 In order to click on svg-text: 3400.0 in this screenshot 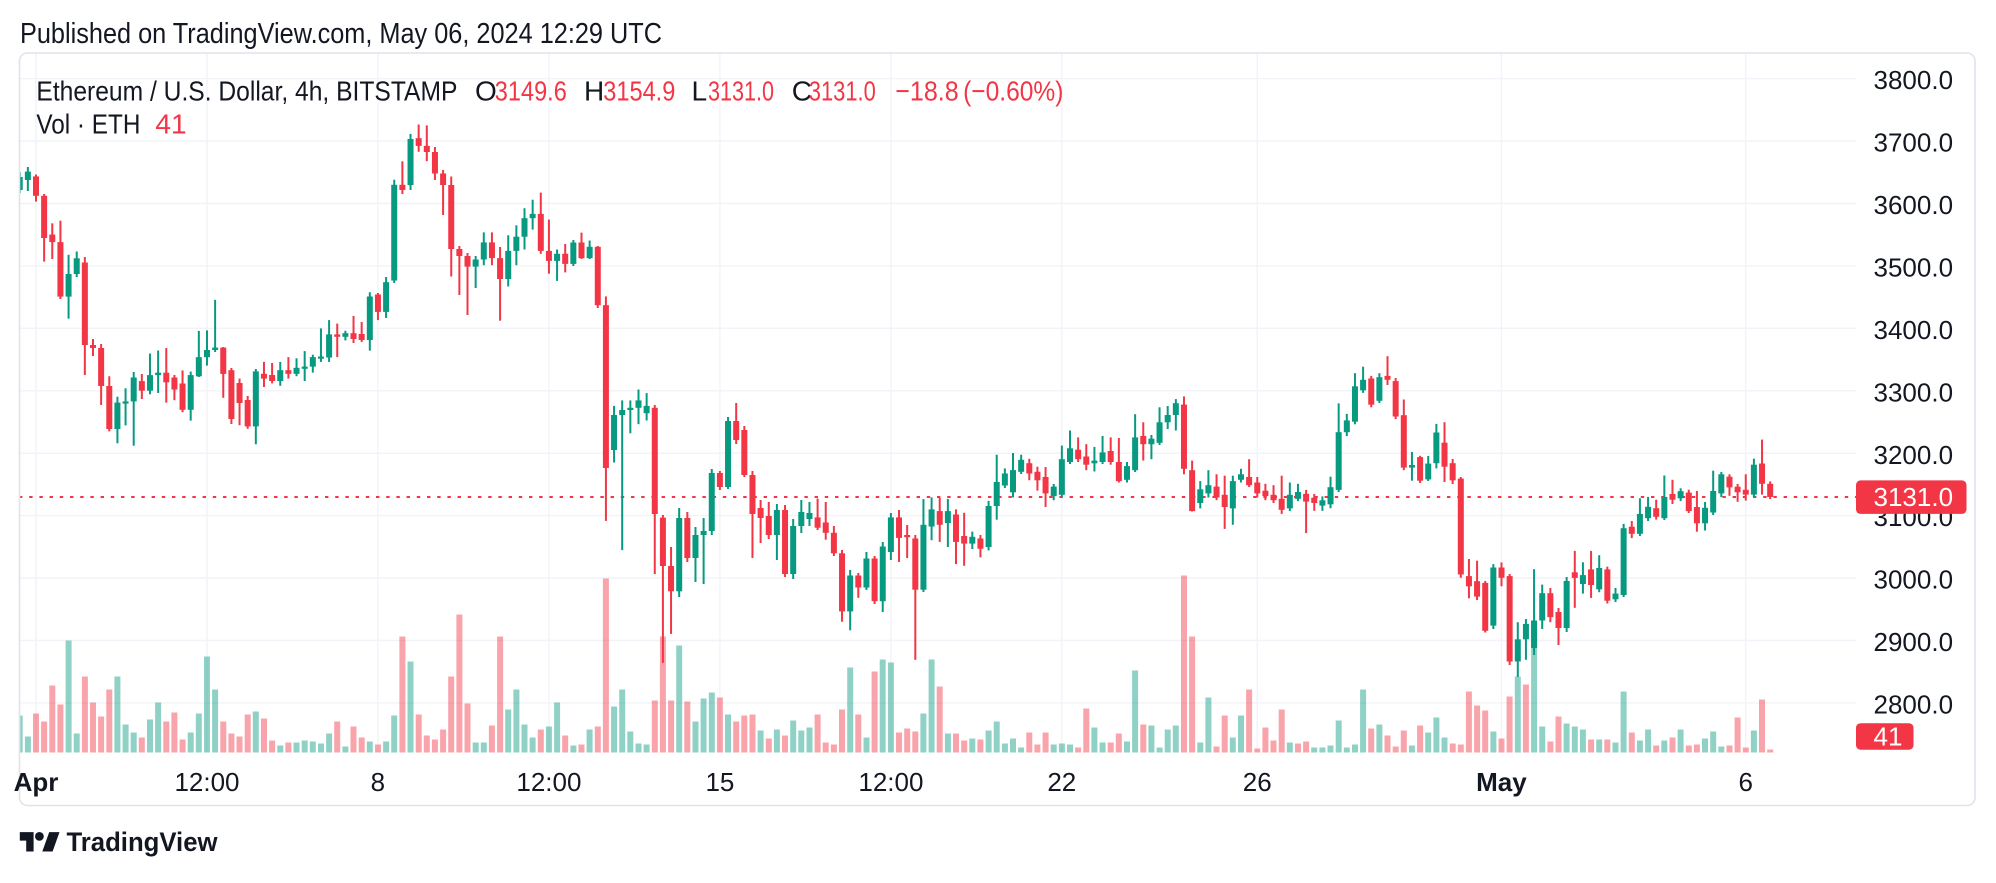, I will do `click(1914, 330)`.